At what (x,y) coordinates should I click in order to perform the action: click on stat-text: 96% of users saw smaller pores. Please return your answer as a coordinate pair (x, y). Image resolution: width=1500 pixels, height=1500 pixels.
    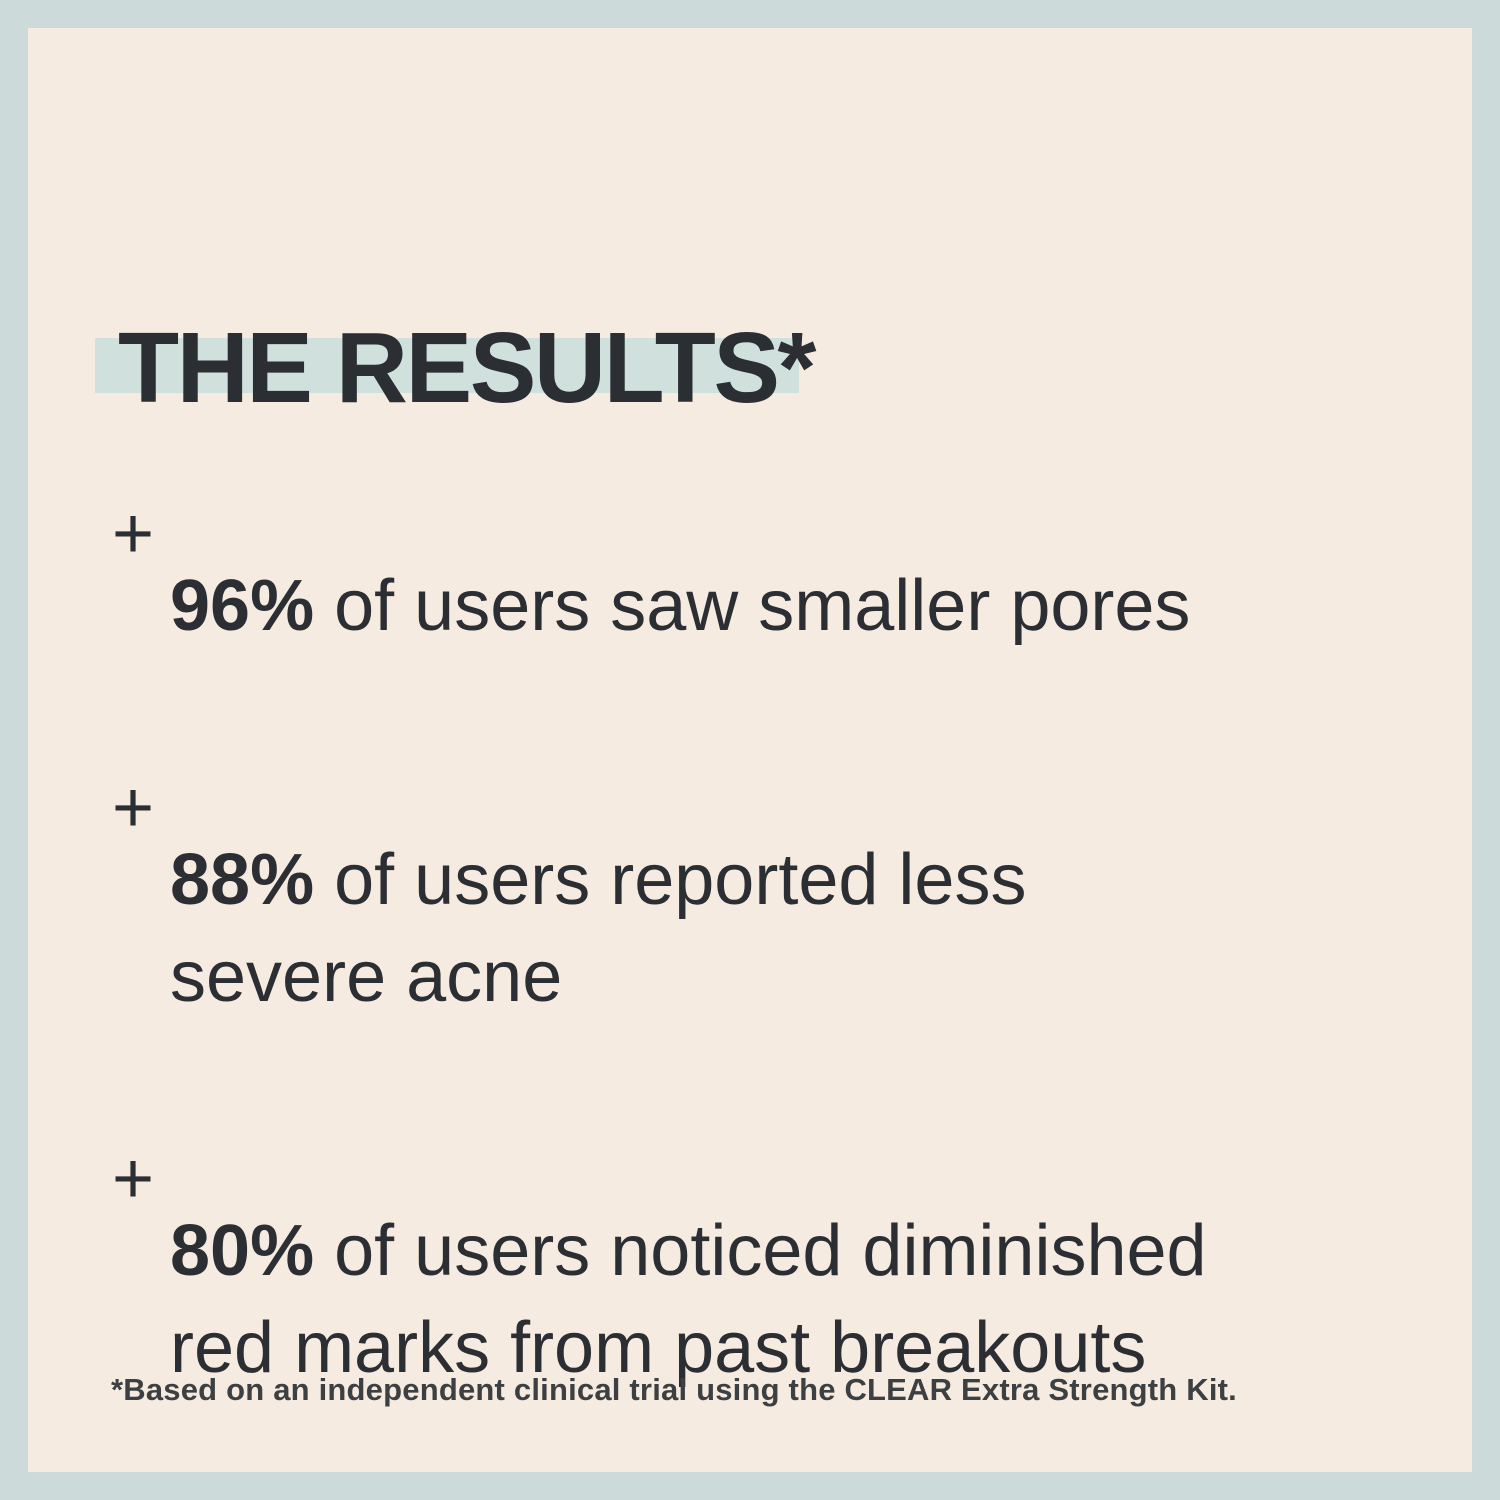
    Looking at the image, I should click on (680, 606).